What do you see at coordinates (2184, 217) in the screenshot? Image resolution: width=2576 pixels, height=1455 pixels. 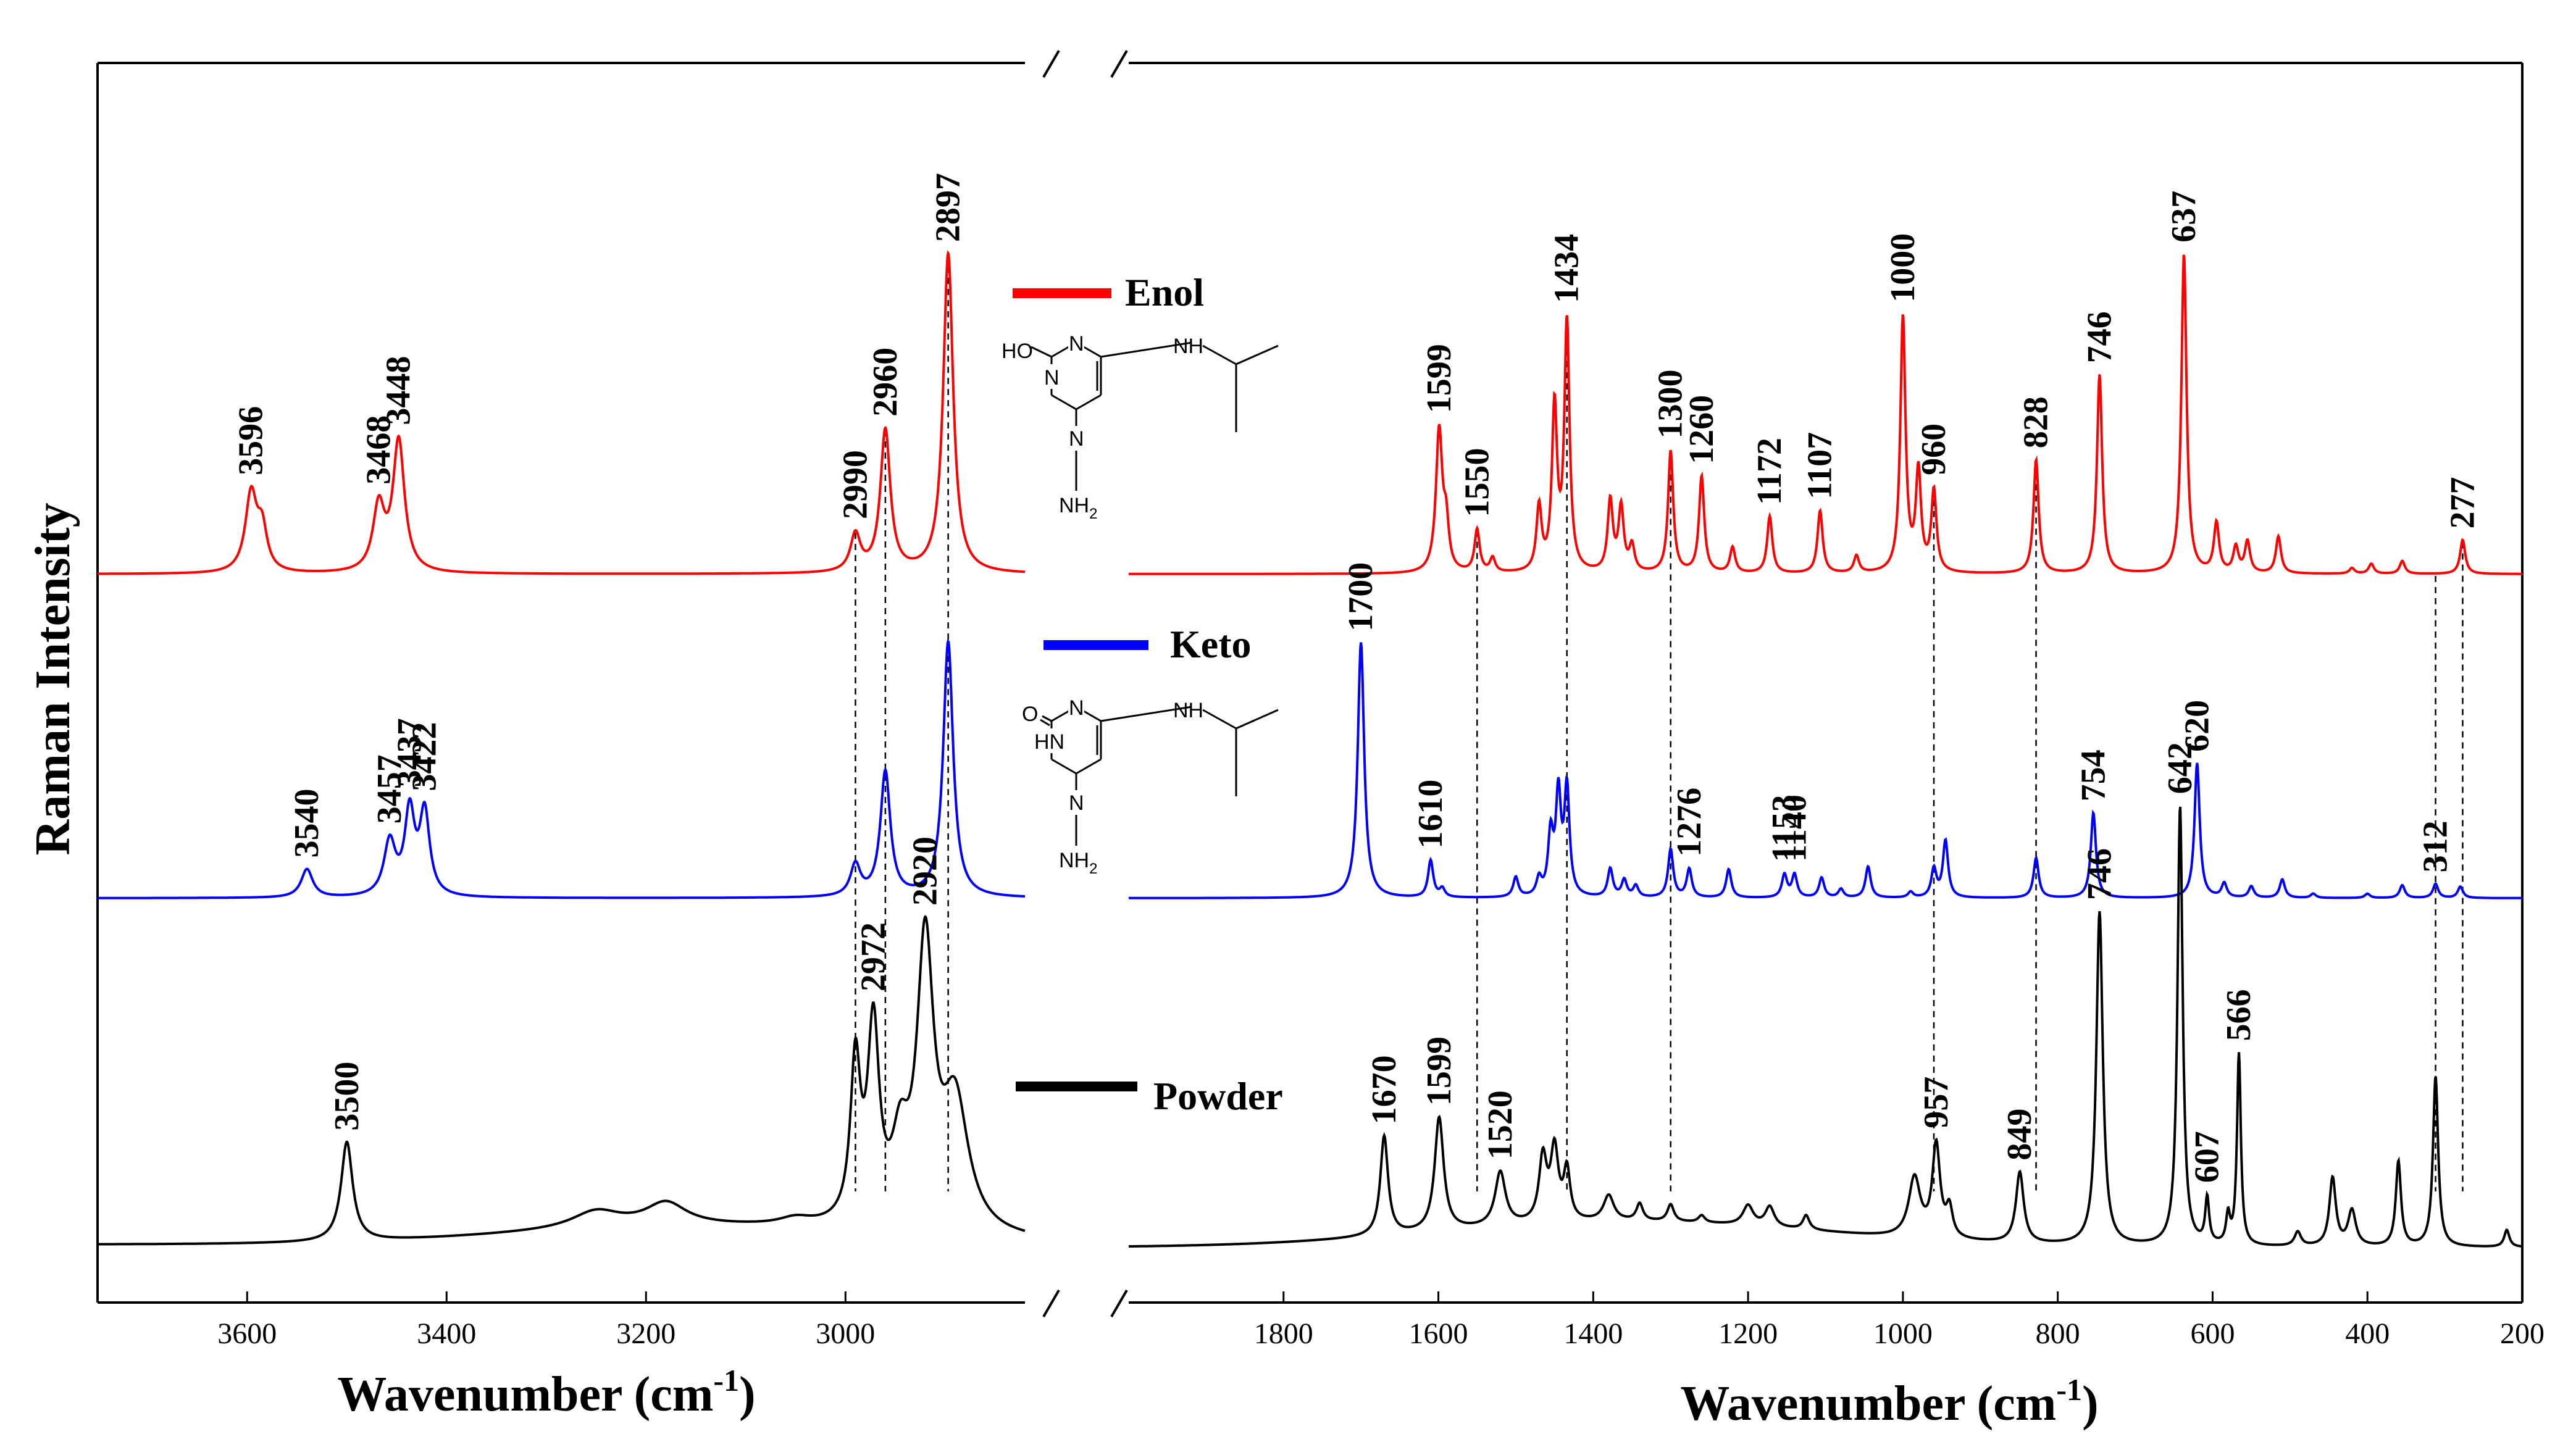 I see `peak-label-enol-637: 637` at bounding box center [2184, 217].